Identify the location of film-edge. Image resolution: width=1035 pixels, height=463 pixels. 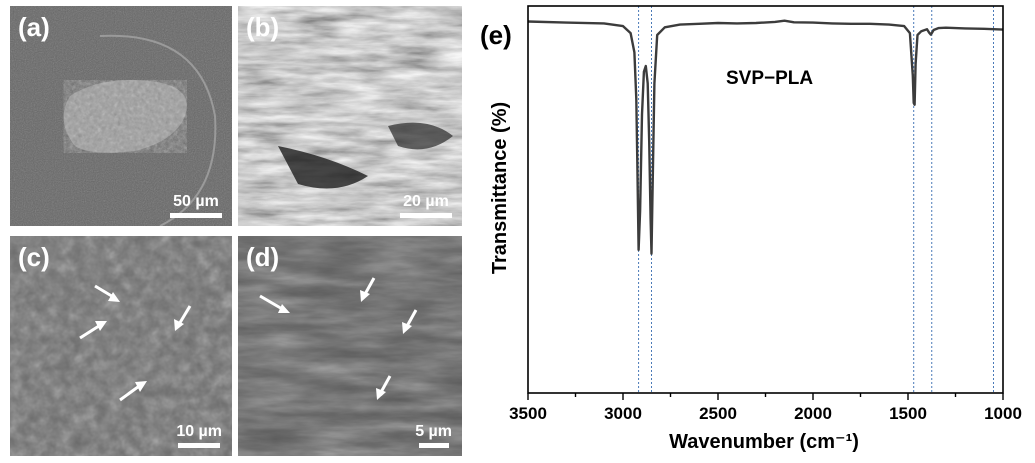
(158, 130).